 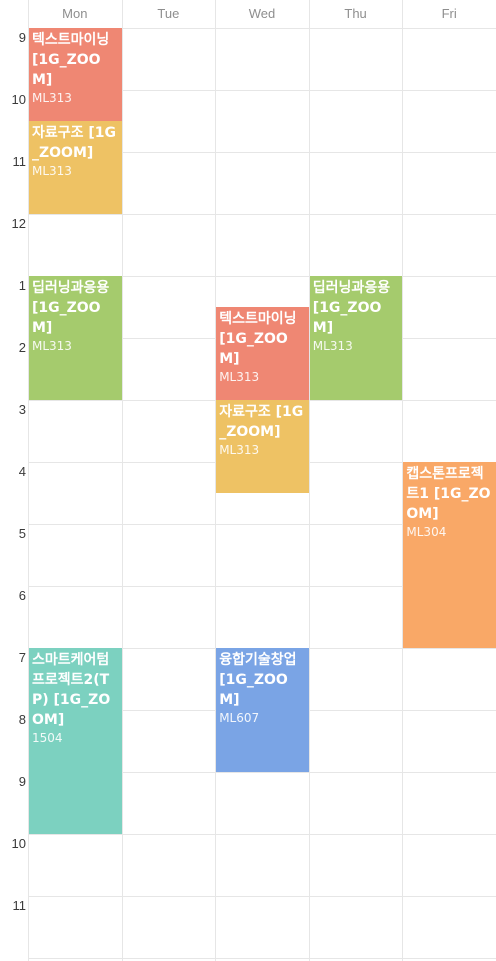 What do you see at coordinates (168, 13) in the screenshot?
I see `day-header-tue: Tue` at bounding box center [168, 13].